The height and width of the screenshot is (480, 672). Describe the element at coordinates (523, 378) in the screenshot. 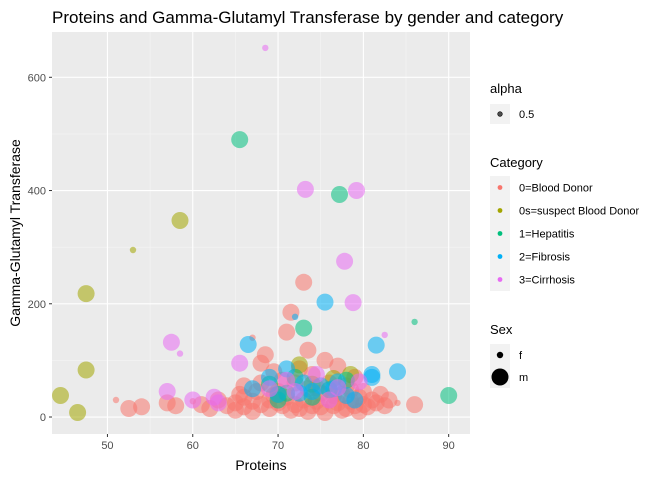

I see `legend-sex-label-m: m` at that location.